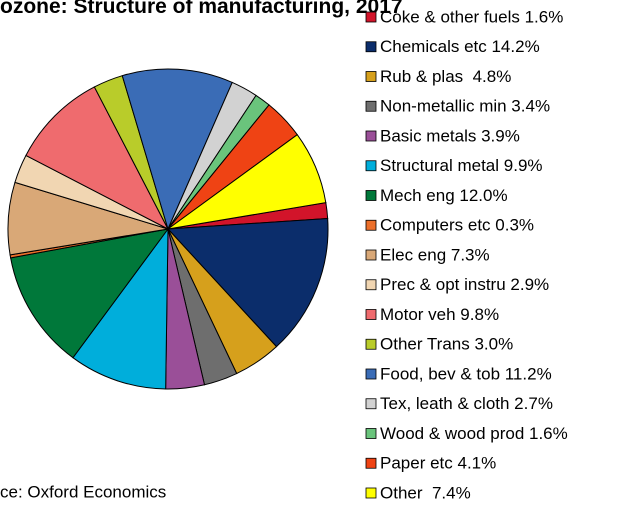 This screenshot has height=506, width=618. What do you see at coordinates (446, 344) in the screenshot?
I see `legend-label: Other Trans 3.0%` at bounding box center [446, 344].